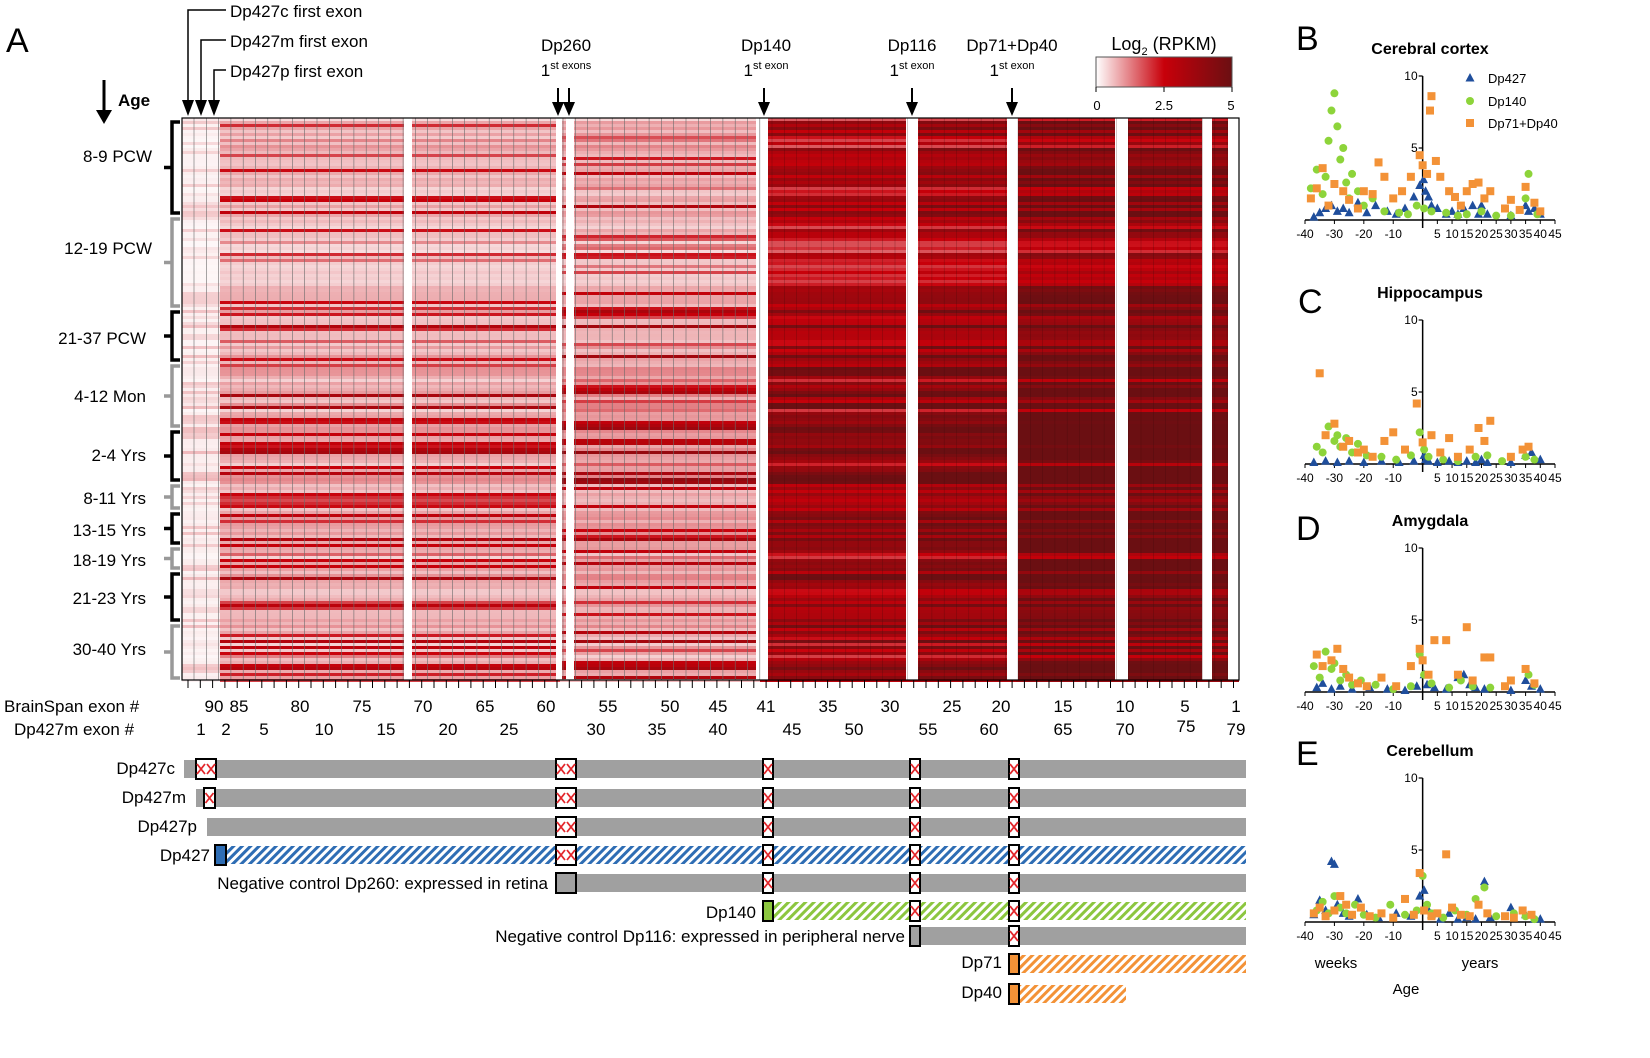  What do you see at coordinates (1482, 478) in the screenshot?
I see `x-tick-label: 20` at bounding box center [1482, 478].